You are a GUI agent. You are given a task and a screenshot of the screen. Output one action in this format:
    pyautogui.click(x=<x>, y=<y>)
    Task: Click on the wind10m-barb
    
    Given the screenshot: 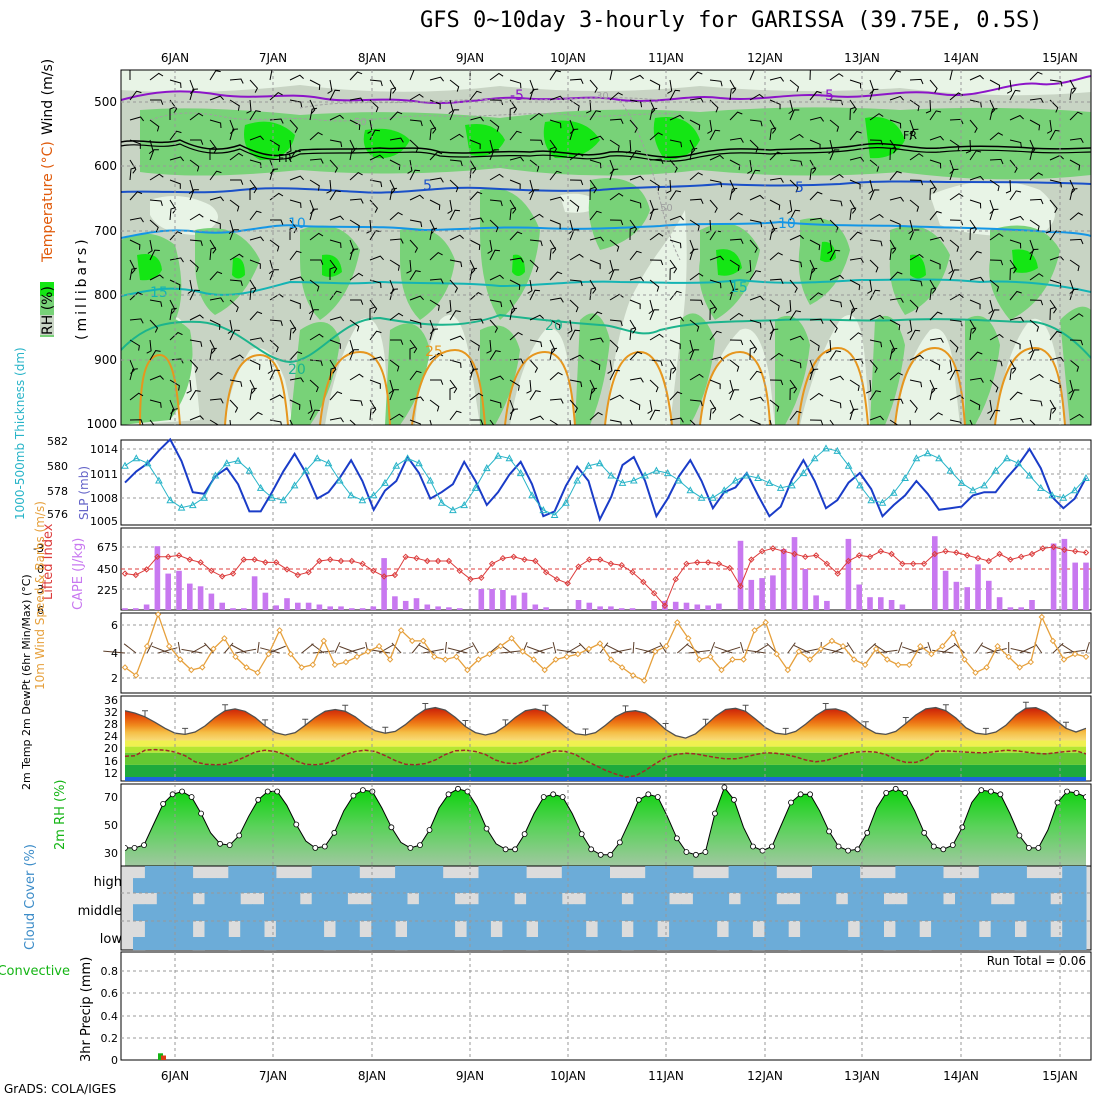 What is the action you would take?
    pyautogui.click(x=1020, y=651)
    